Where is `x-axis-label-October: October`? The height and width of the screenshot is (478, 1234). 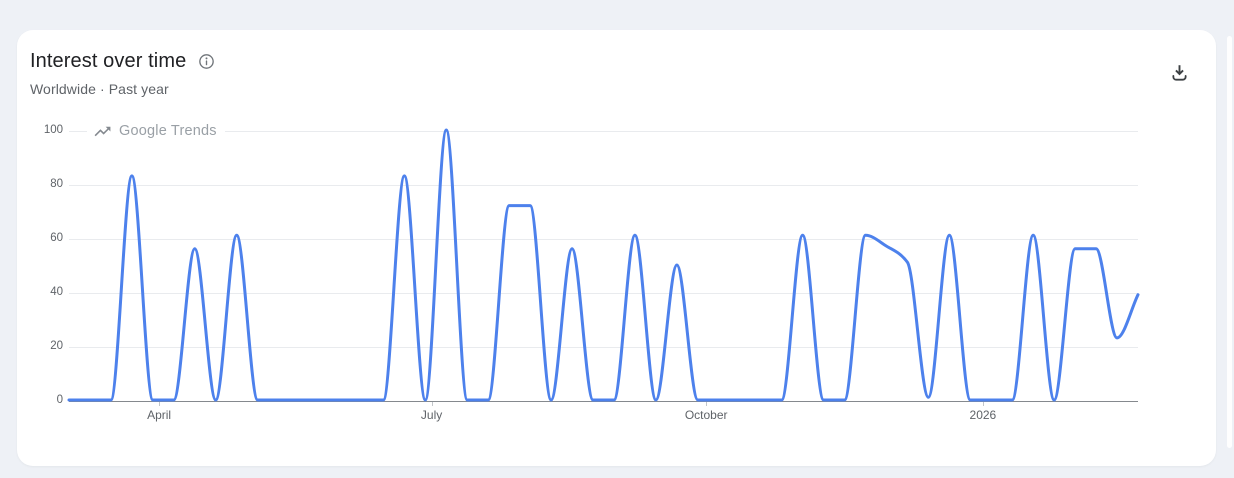
x-axis-label-October: October is located at coordinates (706, 415).